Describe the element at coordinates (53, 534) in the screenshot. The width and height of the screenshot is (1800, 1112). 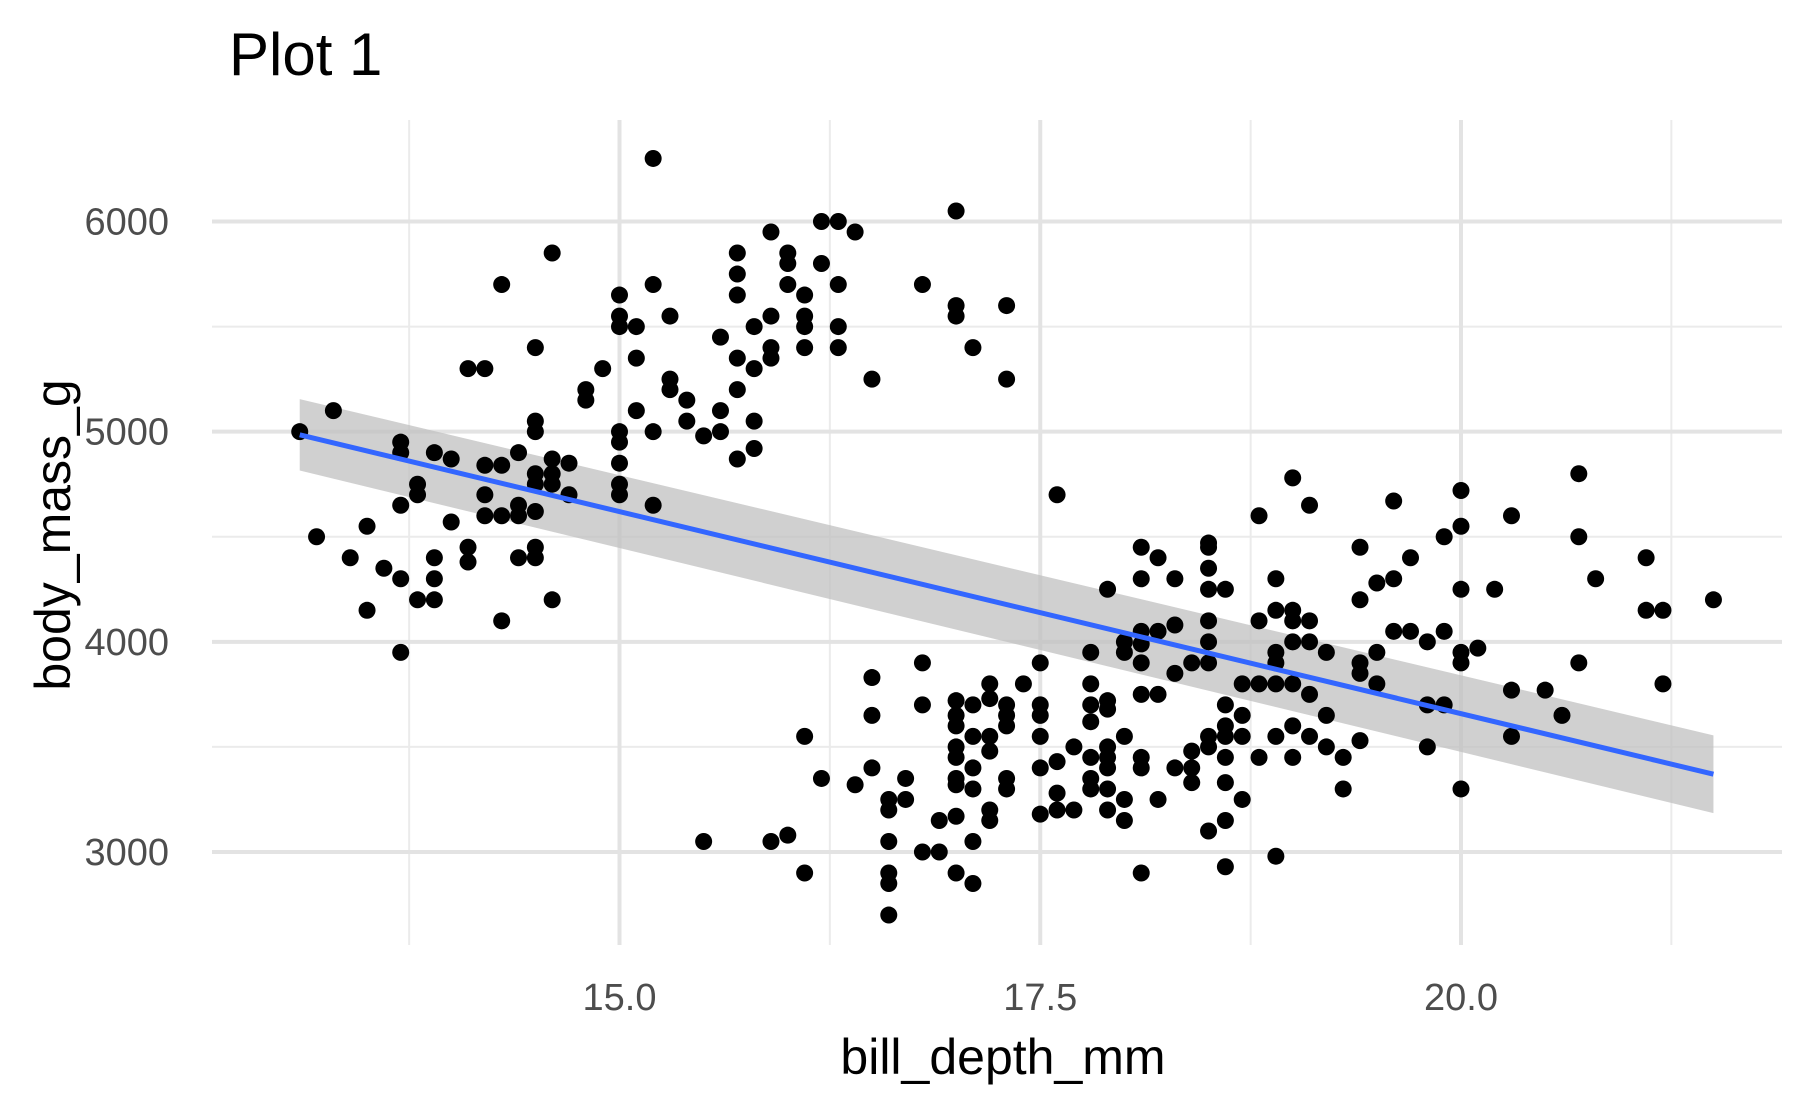
I see `y-axis-label: body_mass_g` at that location.